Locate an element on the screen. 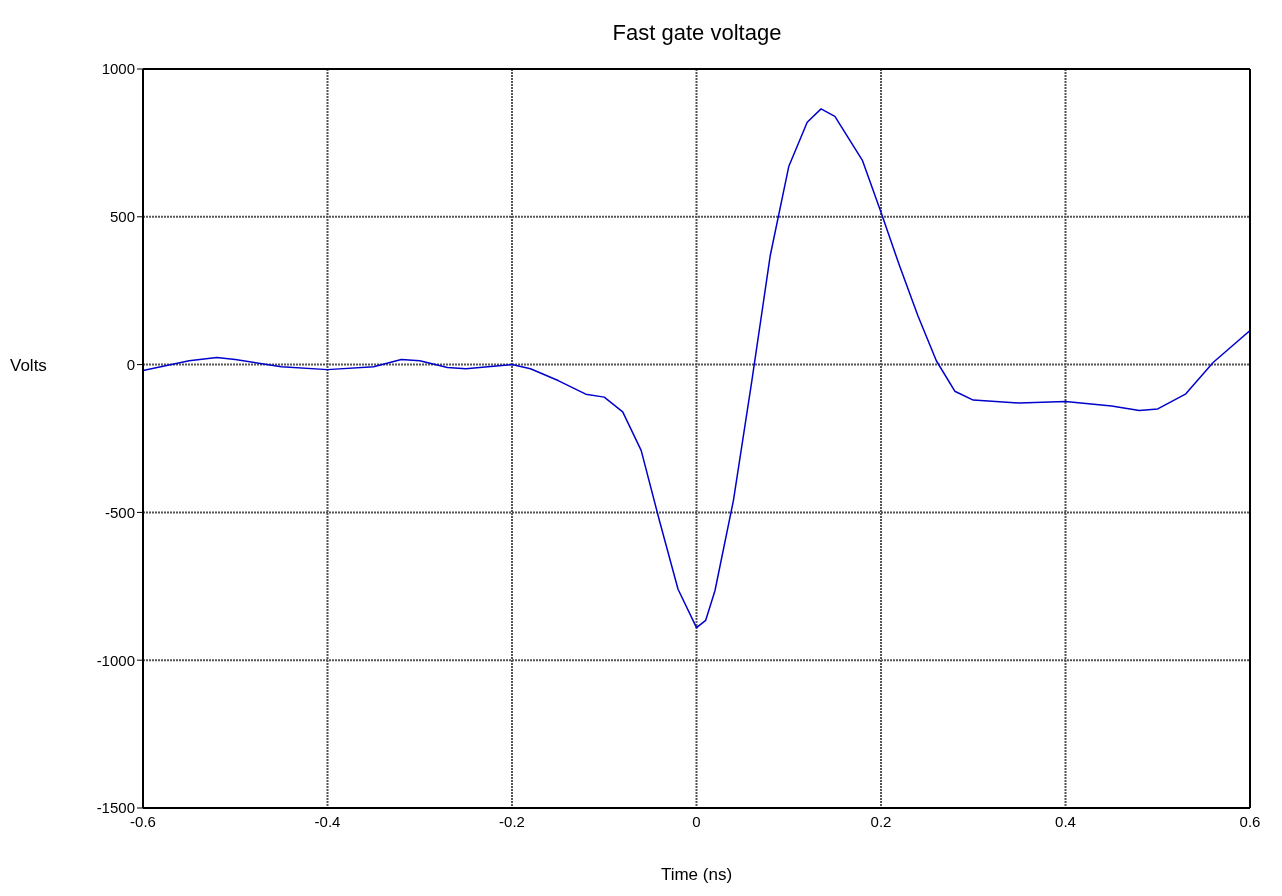 This screenshot has height=896, width=1282. x-tick-label: 0.2 is located at coordinates (881, 821).